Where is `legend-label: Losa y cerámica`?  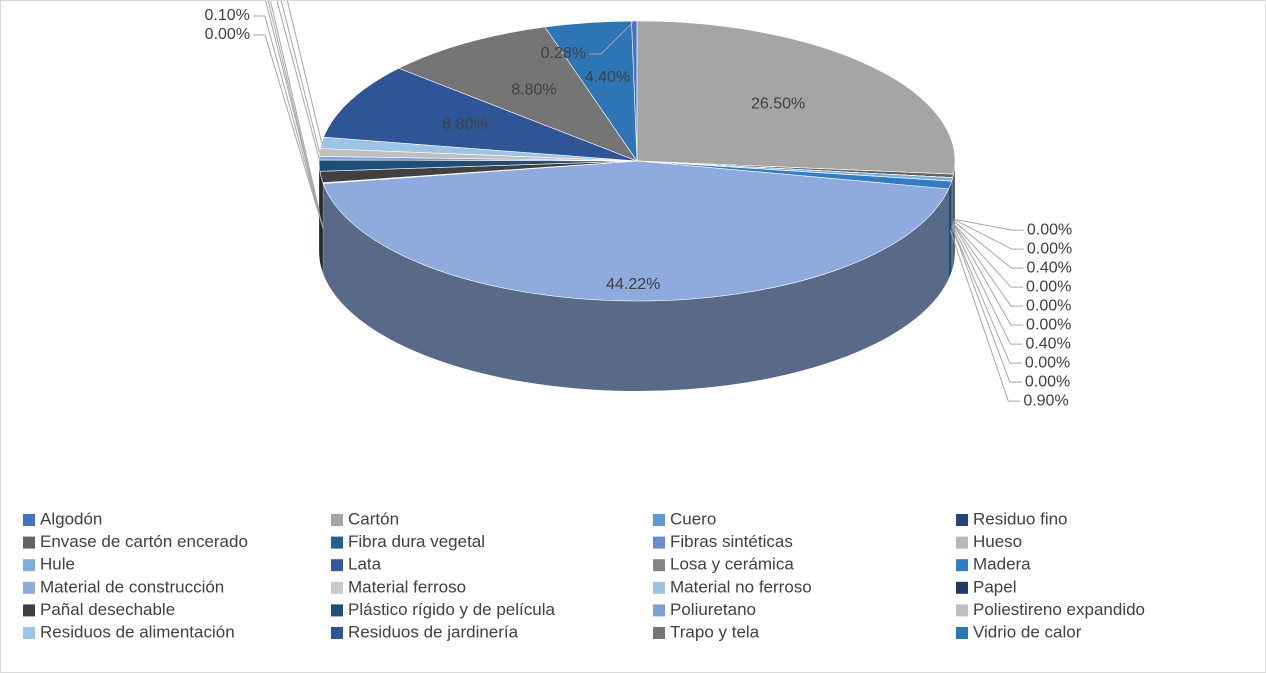
legend-label: Losa y cerámica is located at coordinates (732, 564).